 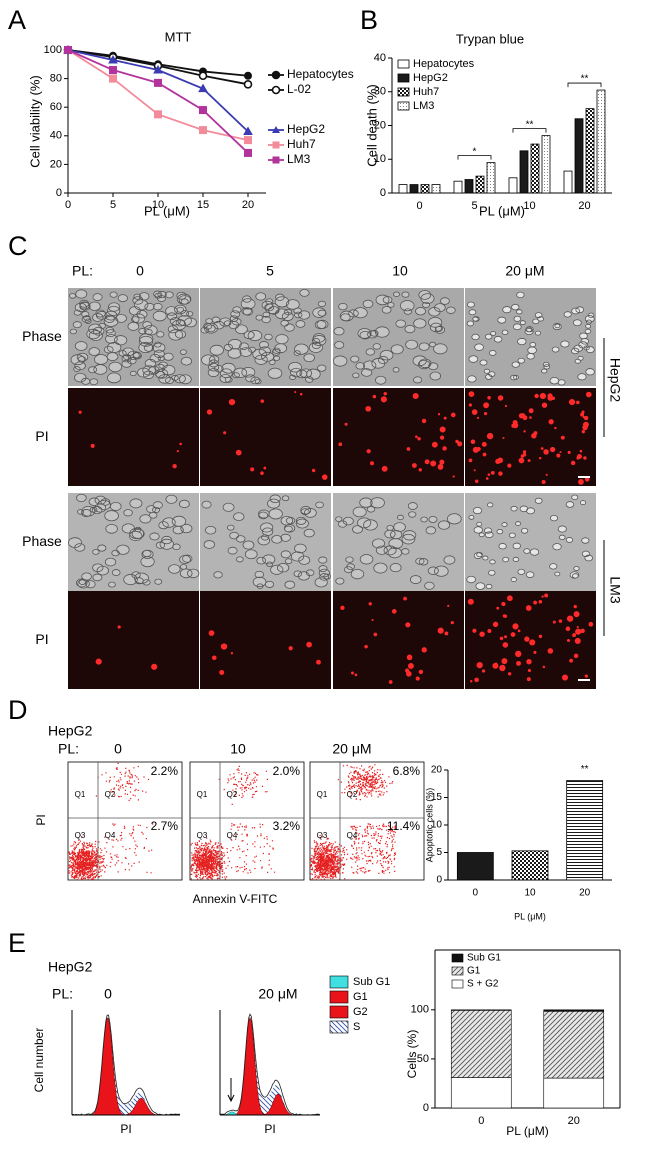 I want to click on legend-label: G2, so click(x=360, y=1012).